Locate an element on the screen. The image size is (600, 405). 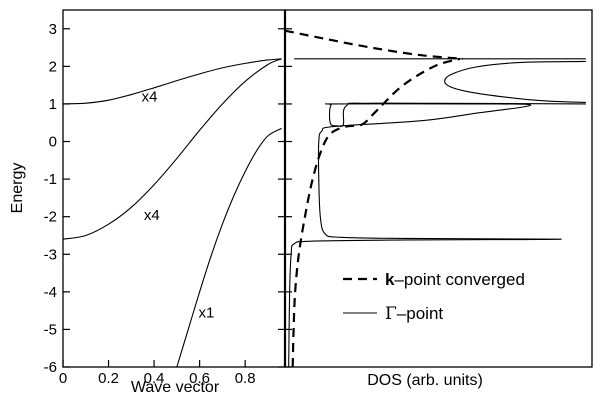
band-degeneracy-label-1: x4 is located at coordinates (150, 96).